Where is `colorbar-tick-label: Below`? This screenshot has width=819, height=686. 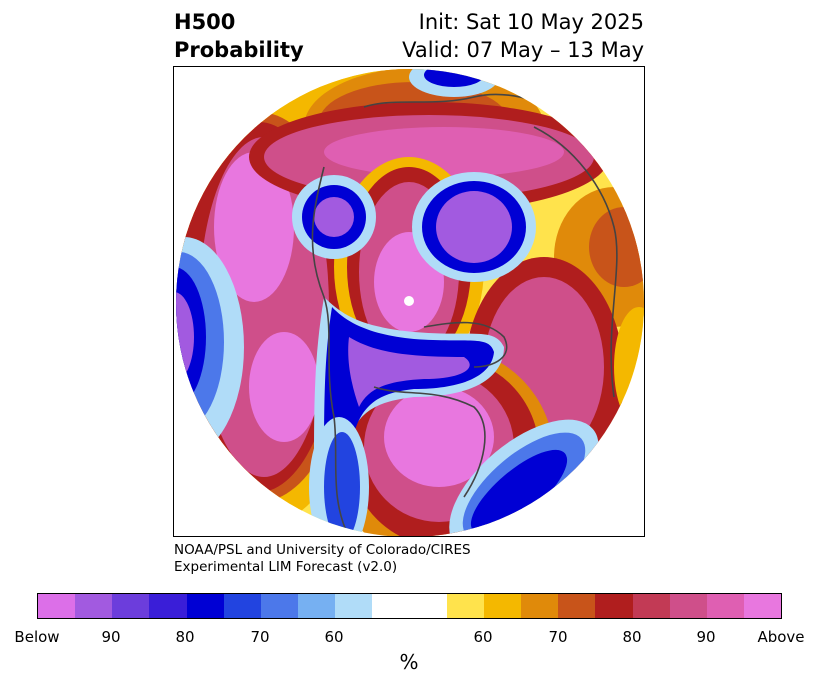
colorbar-tick-label: Below is located at coordinates (37, 637).